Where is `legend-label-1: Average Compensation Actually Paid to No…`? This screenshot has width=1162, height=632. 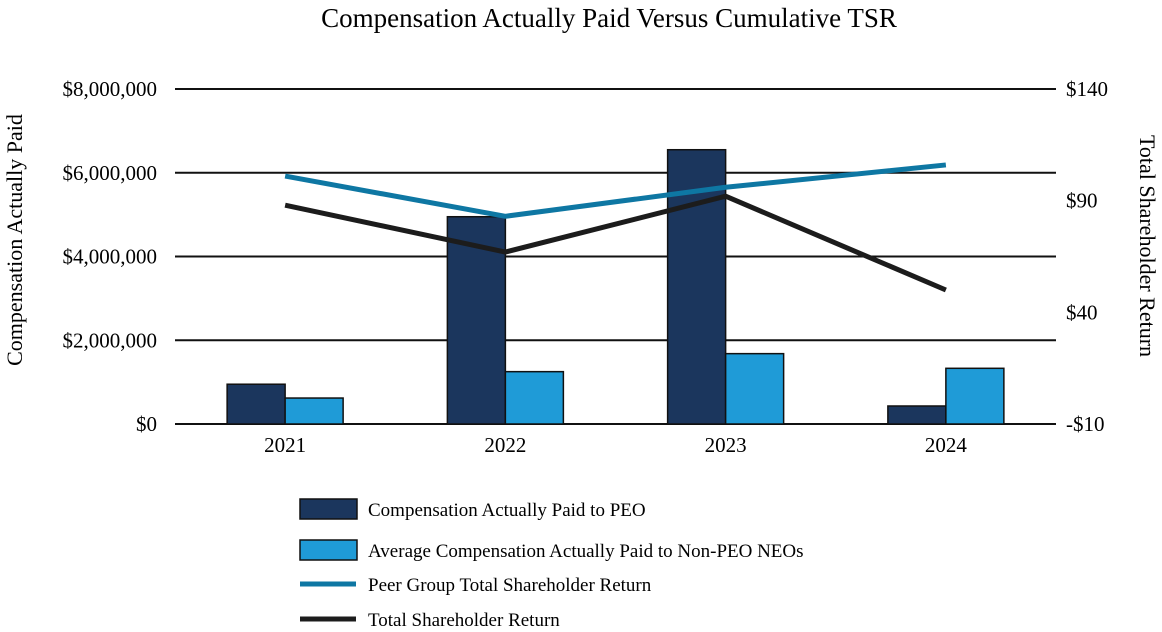
legend-label-1: Average Compensation Actually Paid to No… is located at coordinates (586, 551).